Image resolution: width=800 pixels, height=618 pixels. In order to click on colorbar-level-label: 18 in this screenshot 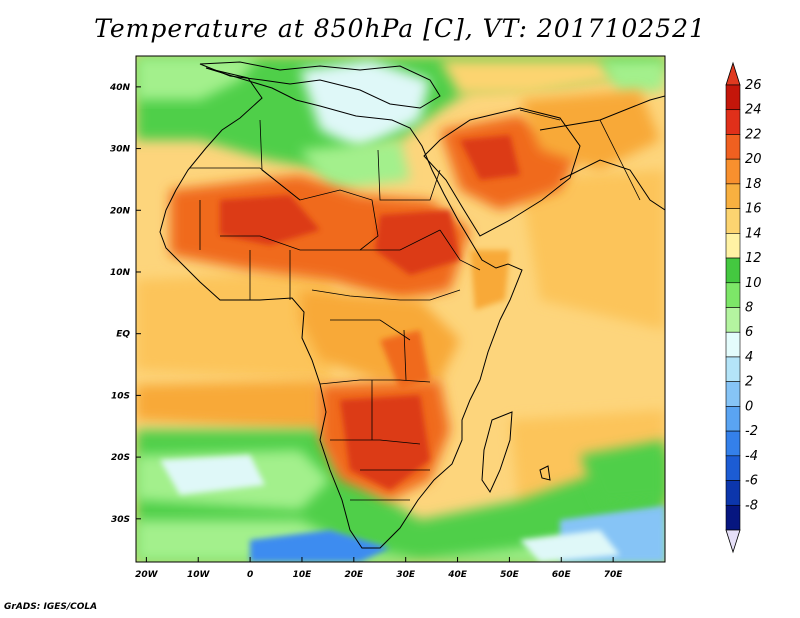, I will do `click(753, 184)`.